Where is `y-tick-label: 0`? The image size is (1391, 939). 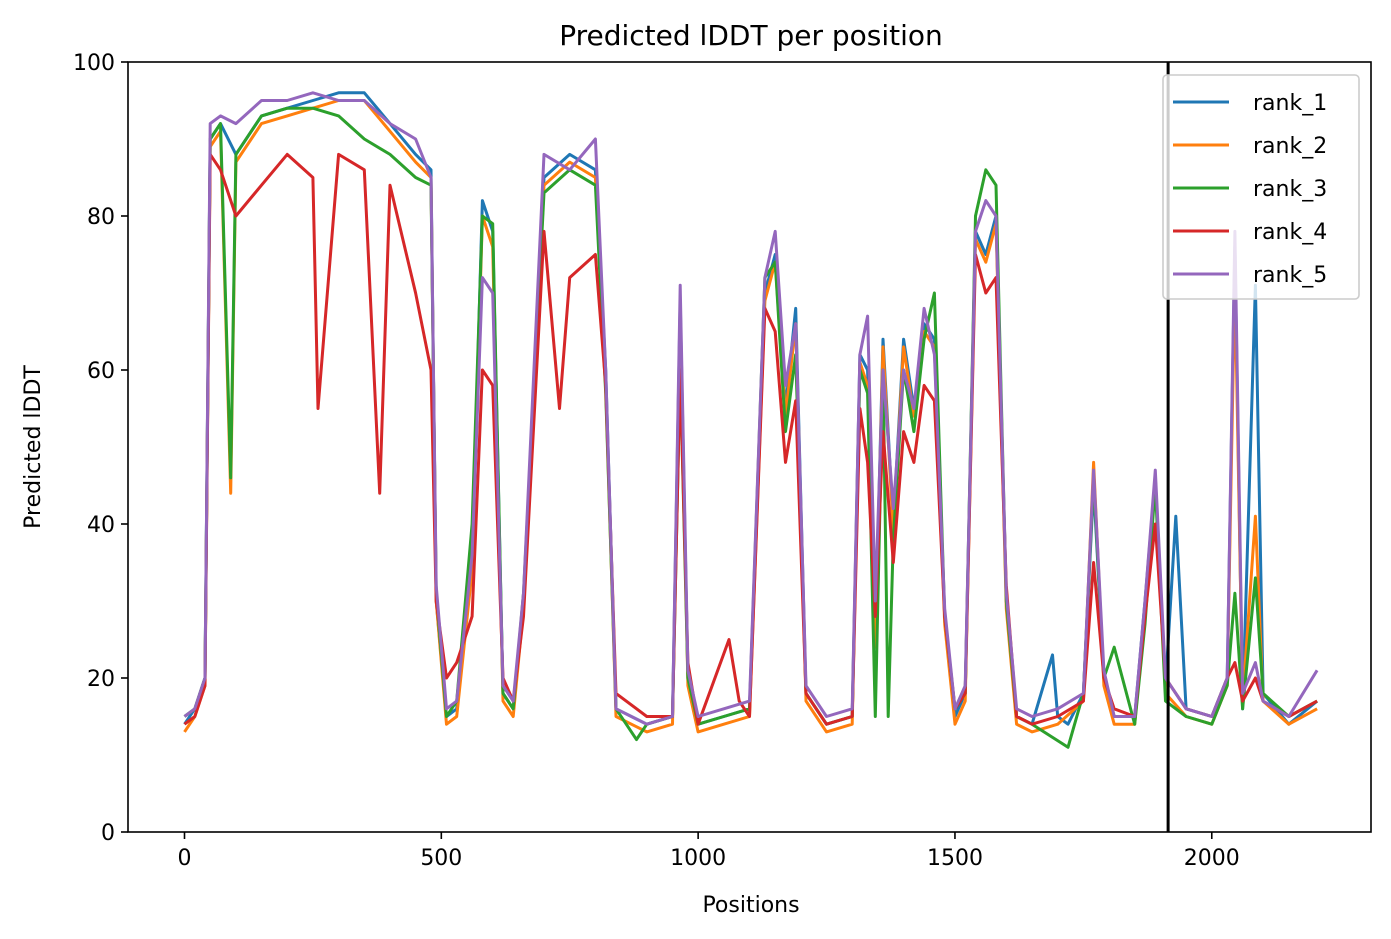
y-tick-label: 0 is located at coordinates (108, 833).